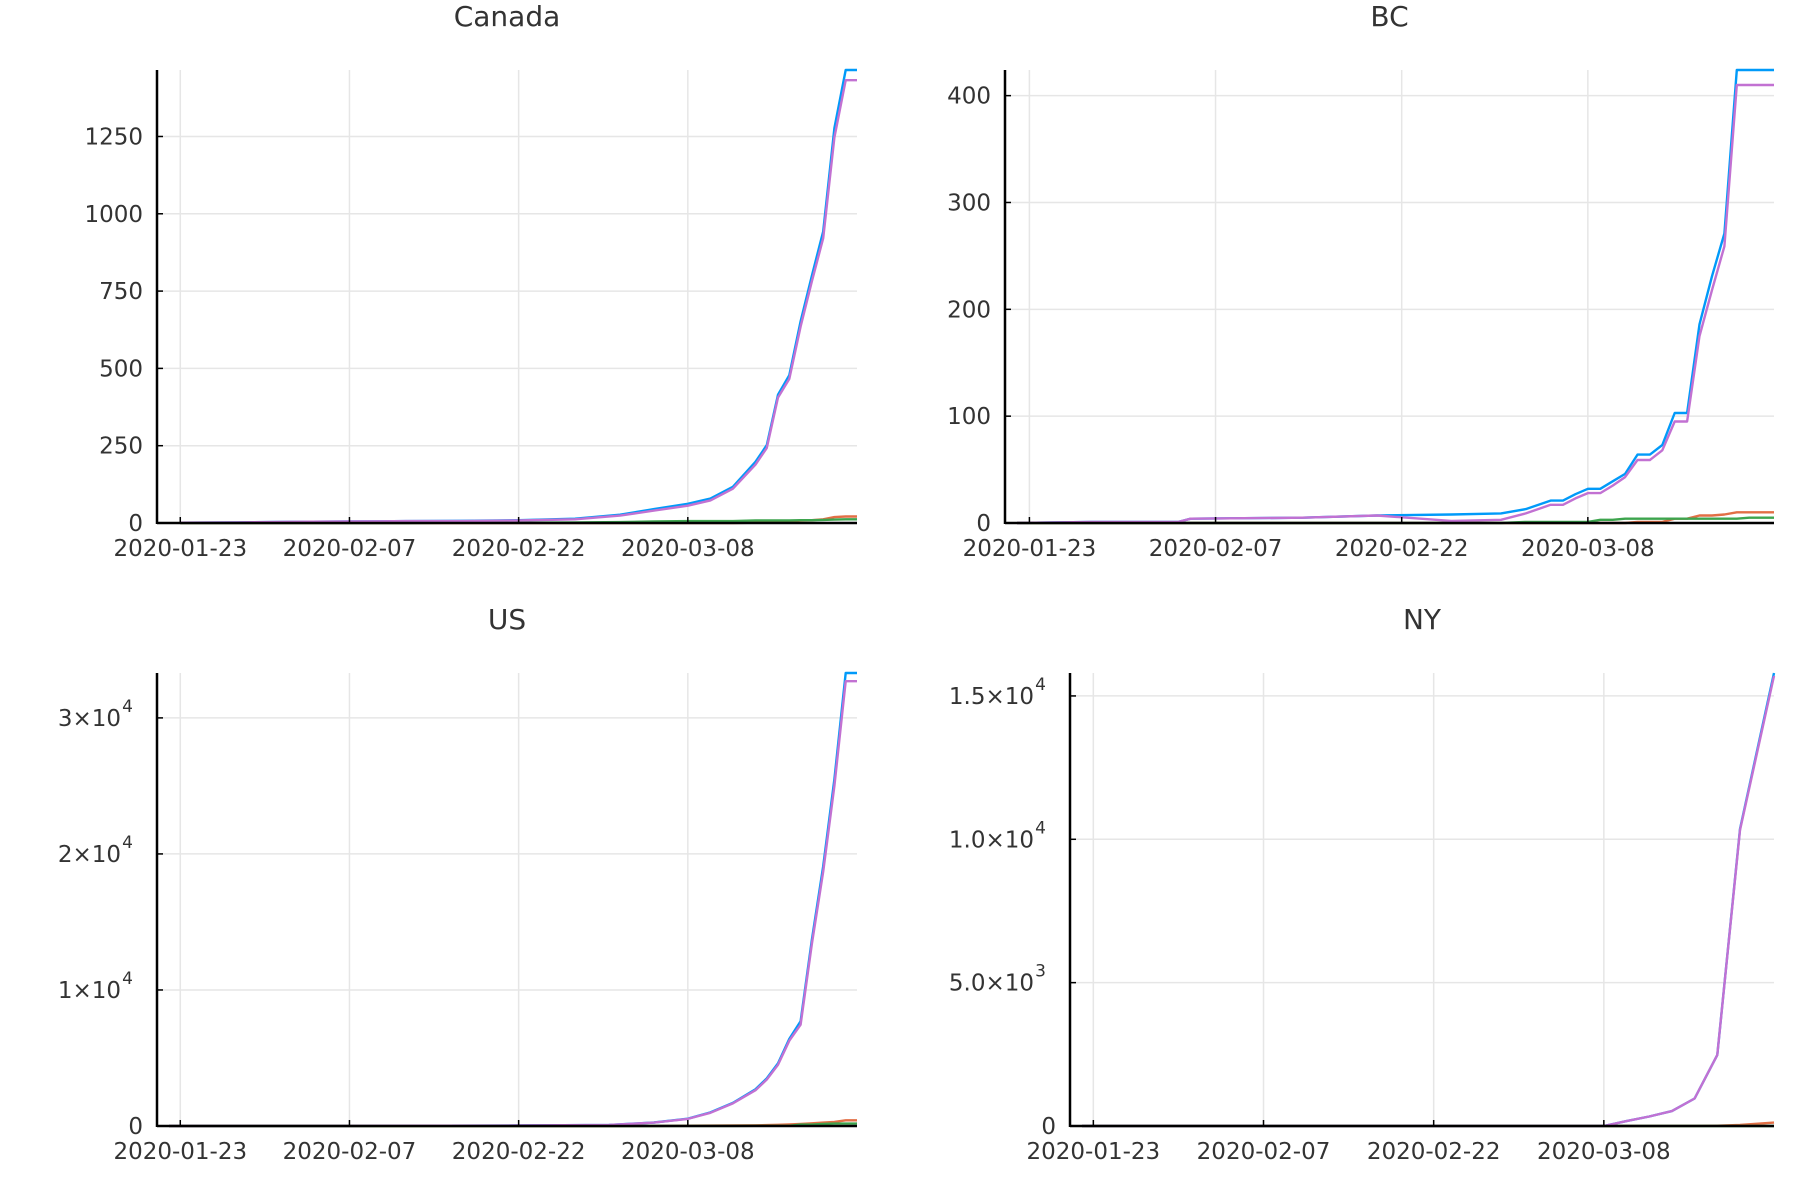 The image size is (1800, 1200). I want to click on chart-title: BC, so click(1389, 16).